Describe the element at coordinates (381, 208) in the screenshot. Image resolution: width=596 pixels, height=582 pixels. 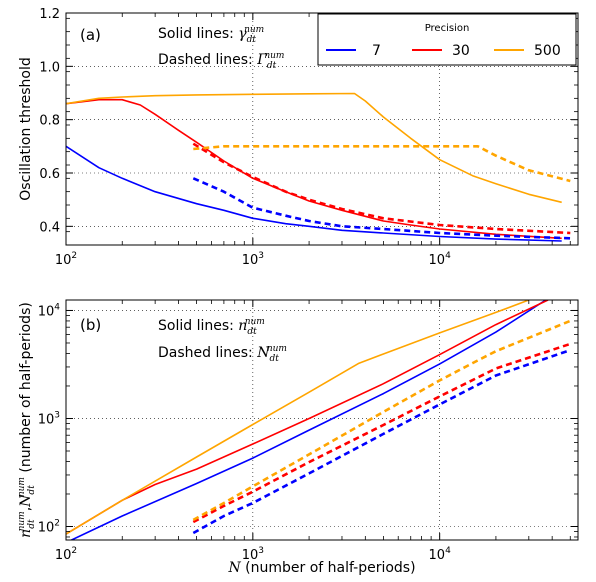
I see `panel-a-series-7-dashed` at that location.